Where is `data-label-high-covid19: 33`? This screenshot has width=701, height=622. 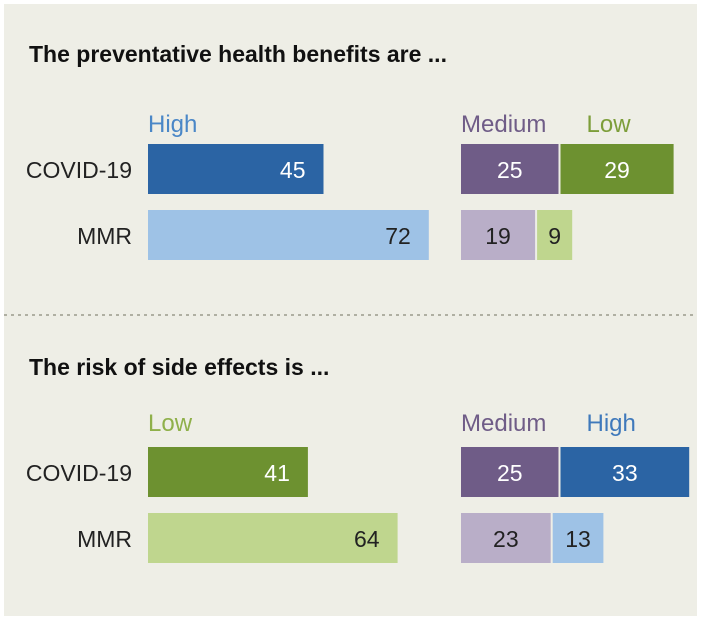 data-label-high-covid19: 33 is located at coordinates (625, 473).